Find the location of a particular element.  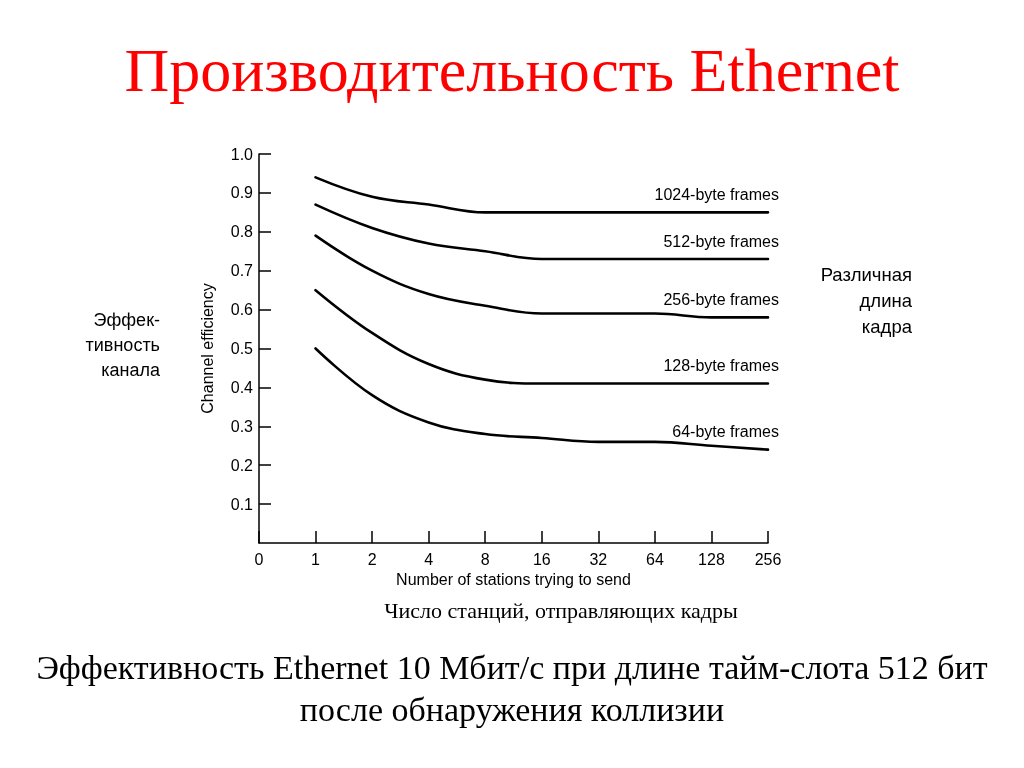

x-tick-label: 2 is located at coordinates (372, 559).